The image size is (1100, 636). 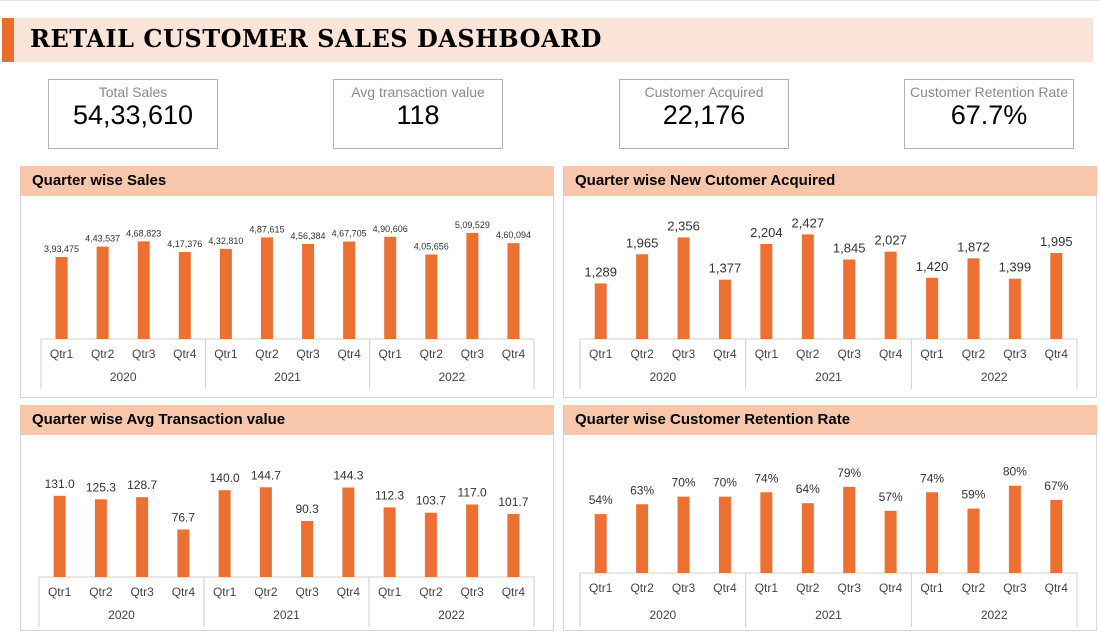 I want to click on data-label: 67%, so click(x=1056, y=486).